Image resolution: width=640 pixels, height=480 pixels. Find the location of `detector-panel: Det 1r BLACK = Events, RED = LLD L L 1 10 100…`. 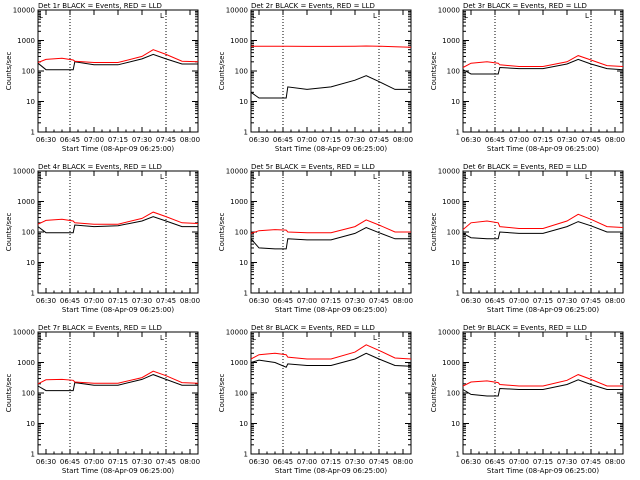

detector-panel: Det 1r BLACK = Events, RED = LLD L L 1 10 100… is located at coordinates (102, 77).